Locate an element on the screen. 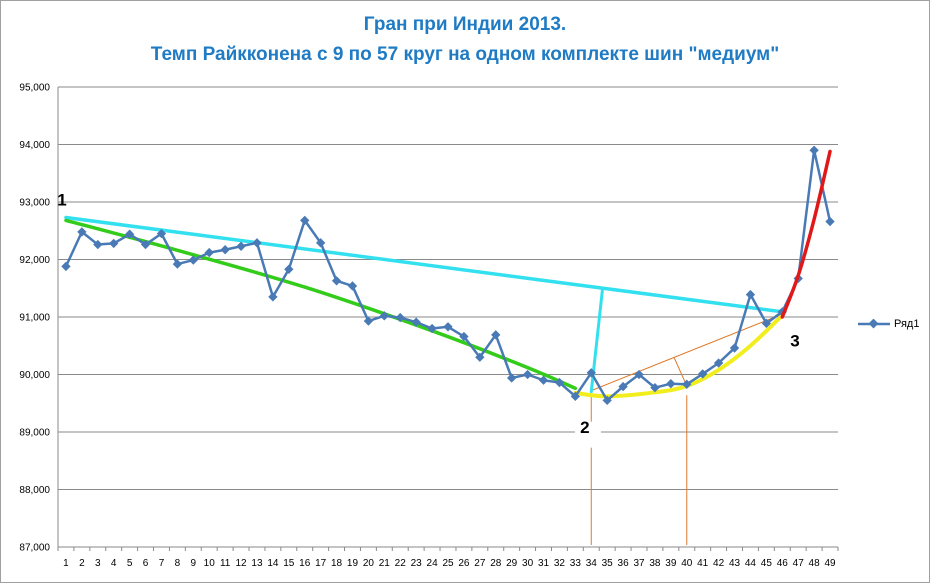 This screenshot has width=930, height=583. x-tick-label: 22 is located at coordinates (401, 563).